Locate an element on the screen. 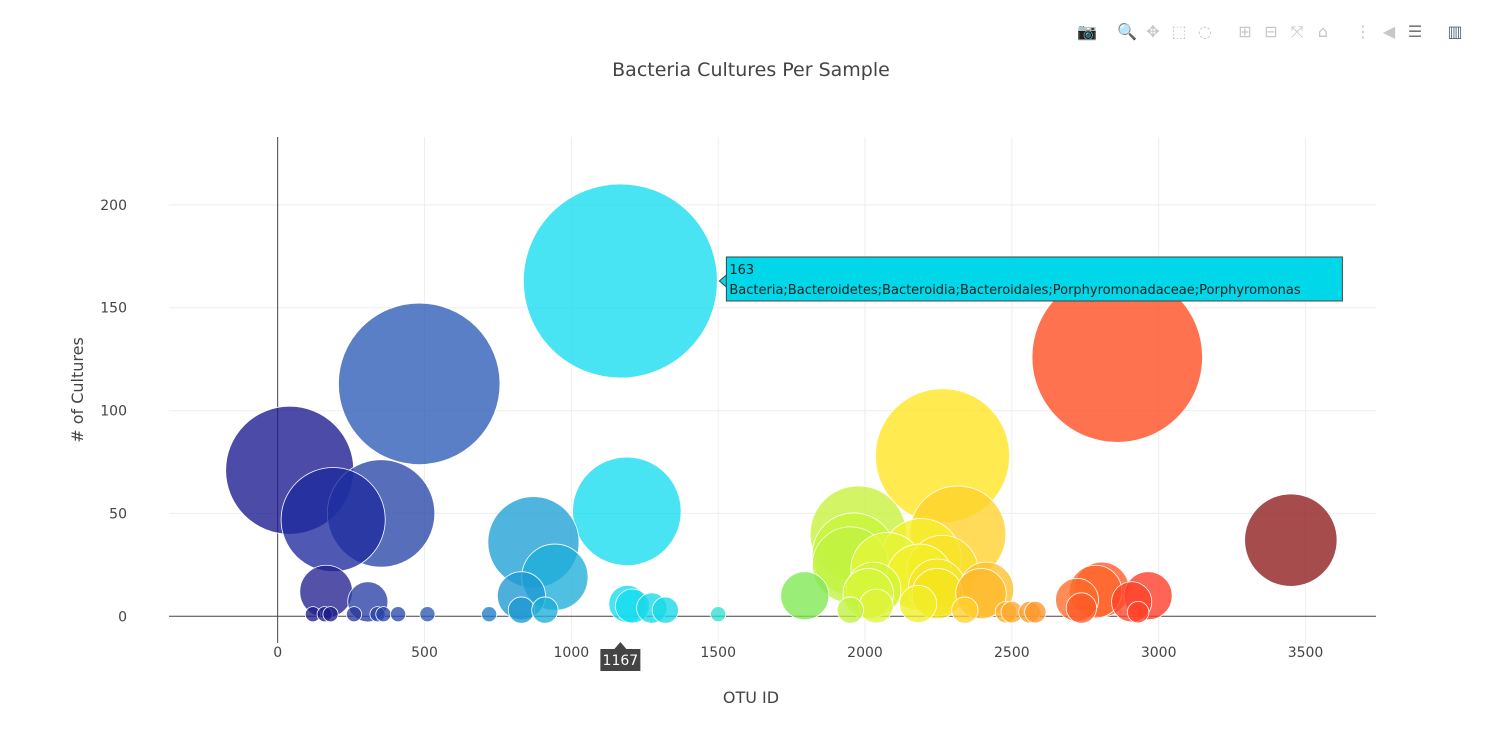  camera-icon: 📷 is located at coordinates (1087, 31).